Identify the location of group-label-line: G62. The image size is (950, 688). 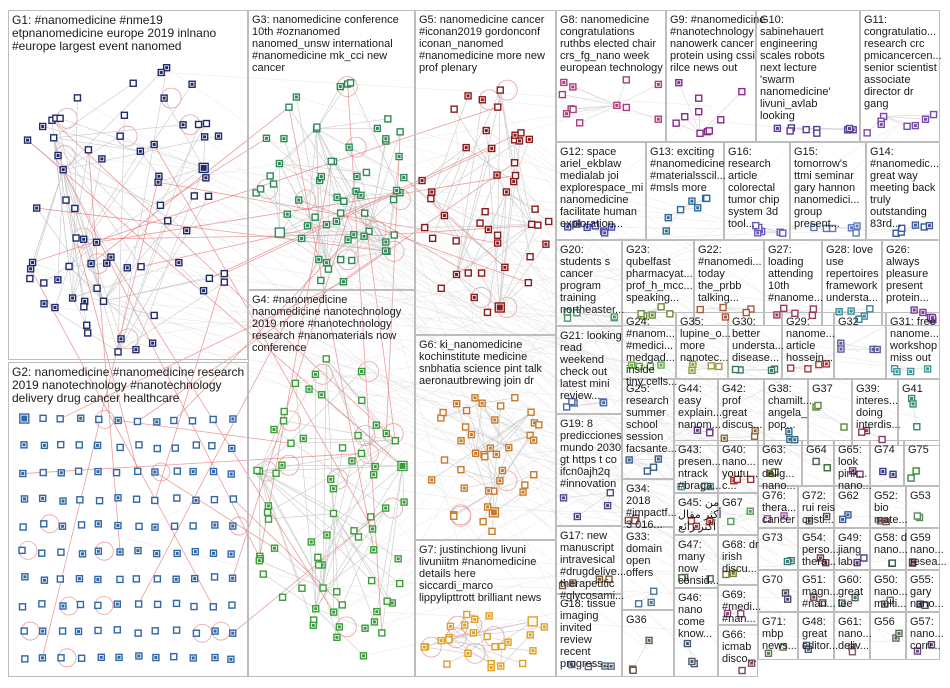
(848, 496).